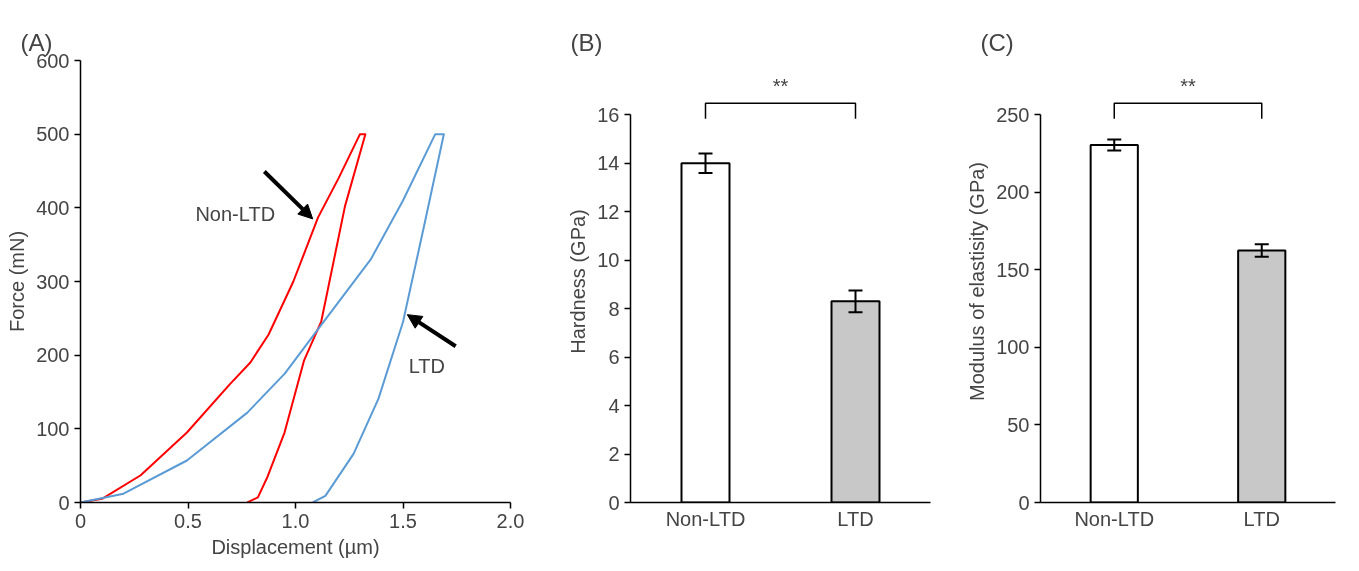 This screenshot has width=1359, height=571. I want to click on y-axis-title: Modulus of elastisity (GPa), so click(977, 281).